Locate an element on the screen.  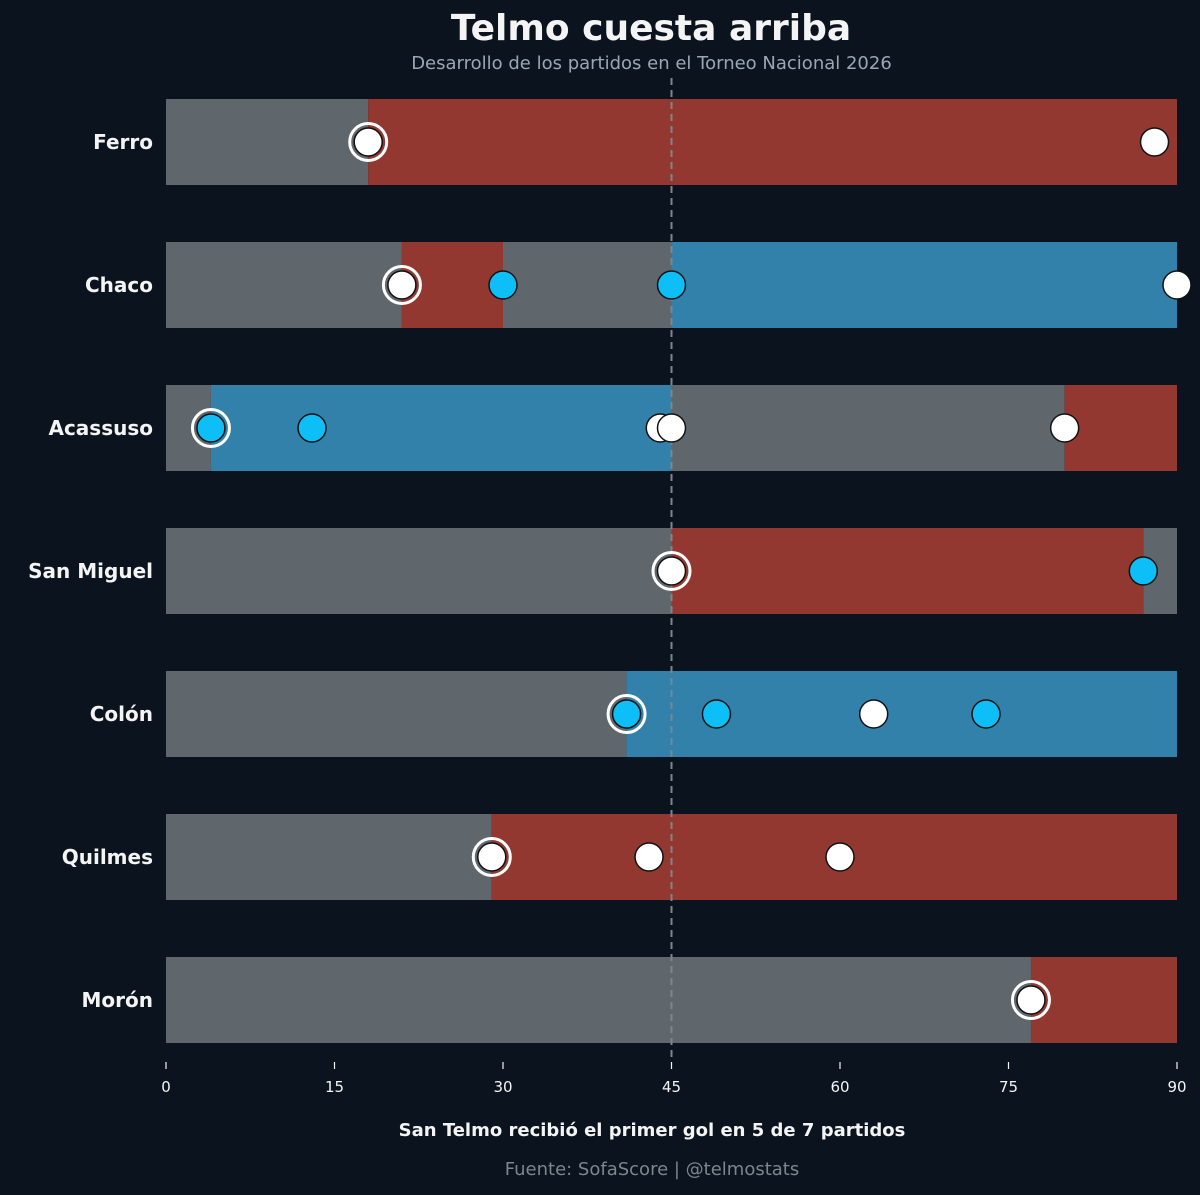
chart-title: Telmo cuesta arriba is located at coordinates (651, 28).